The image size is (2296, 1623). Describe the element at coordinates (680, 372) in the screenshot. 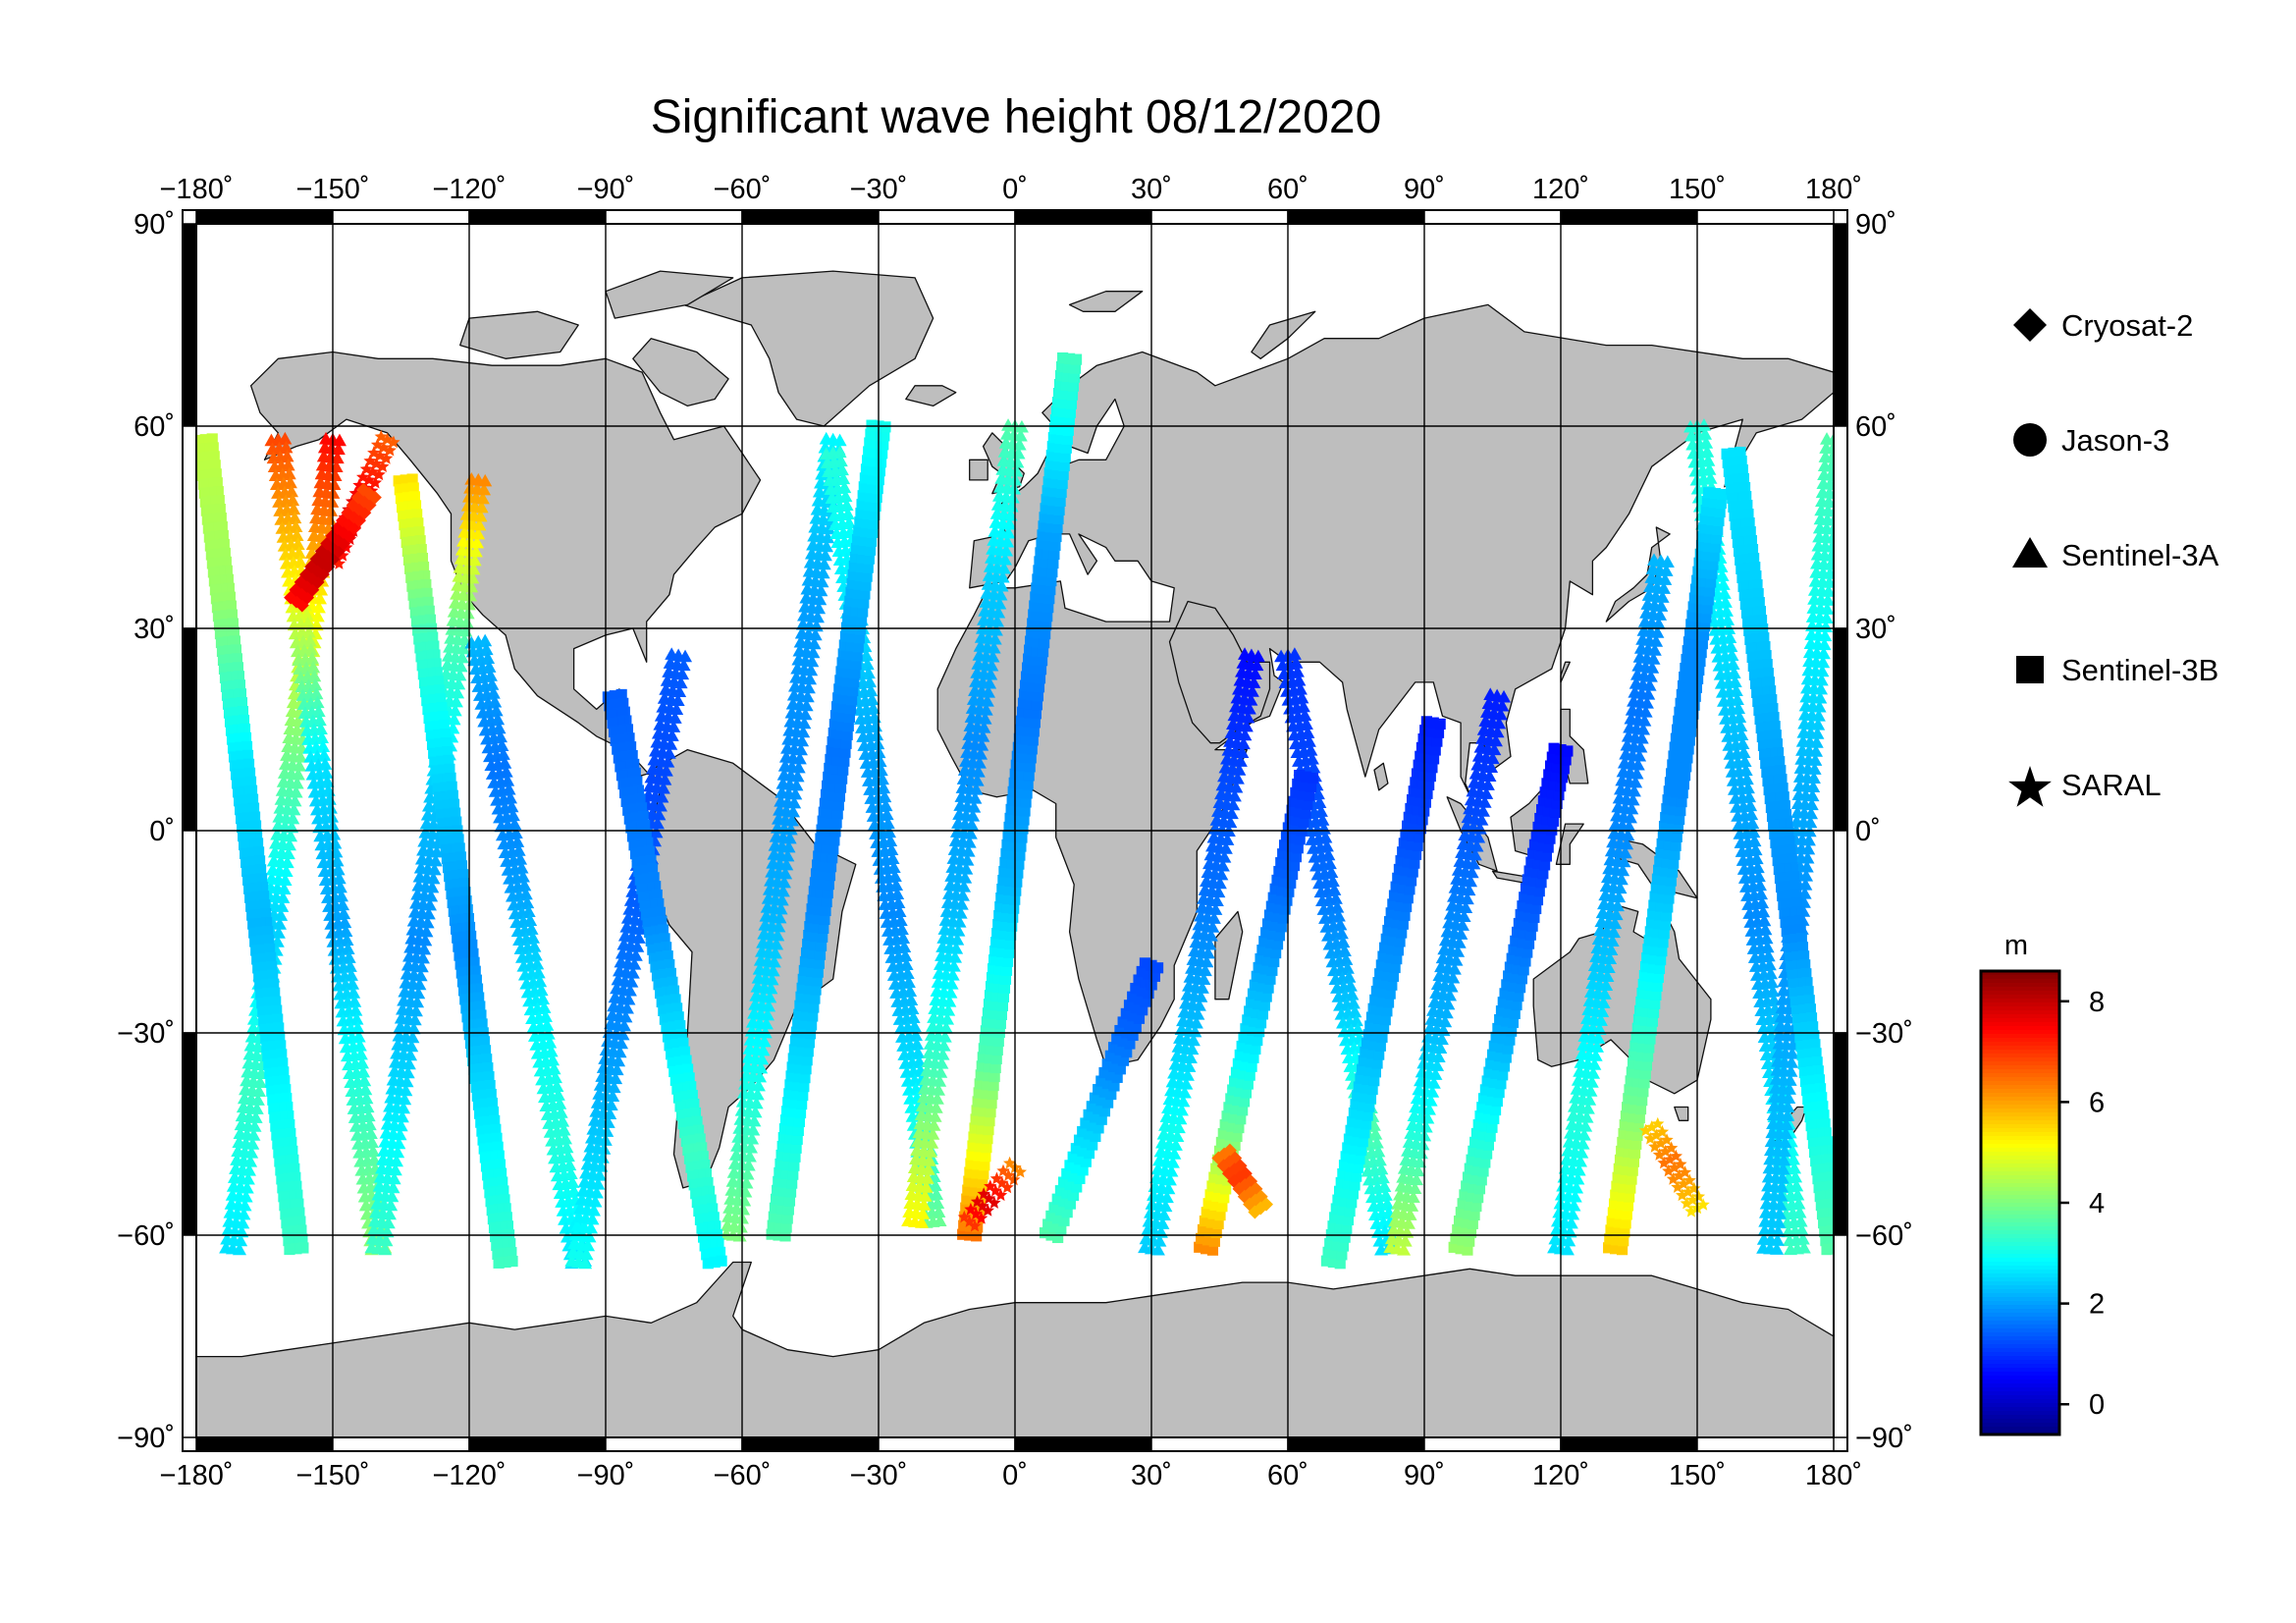

I see `land-baffin-island` at that location.